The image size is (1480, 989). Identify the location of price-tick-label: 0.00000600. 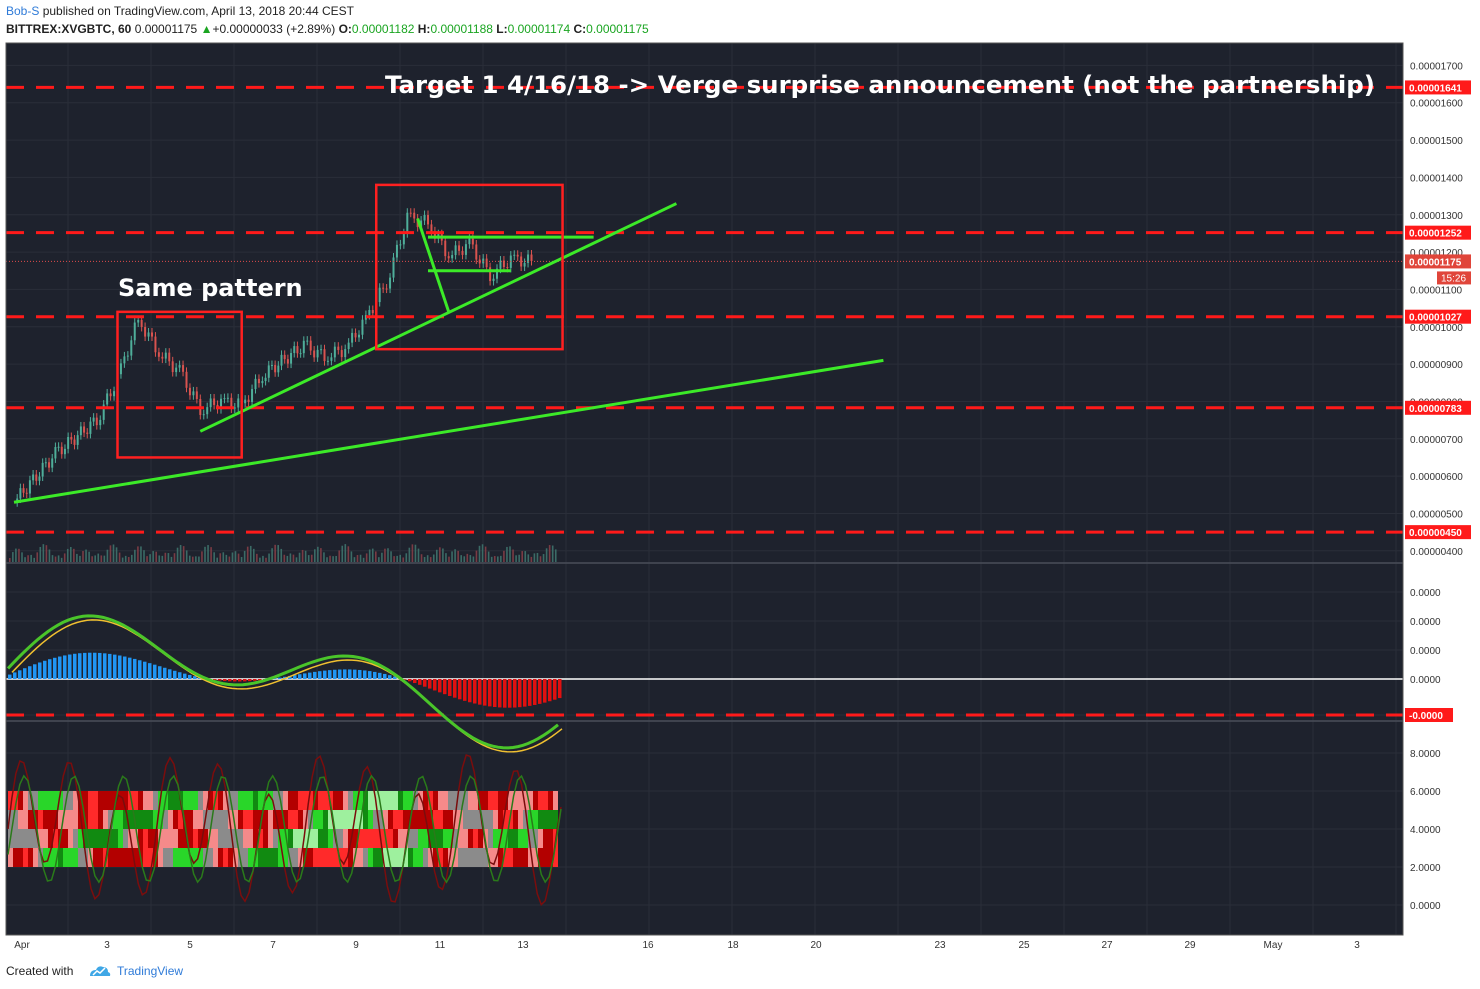
(1436, 477).